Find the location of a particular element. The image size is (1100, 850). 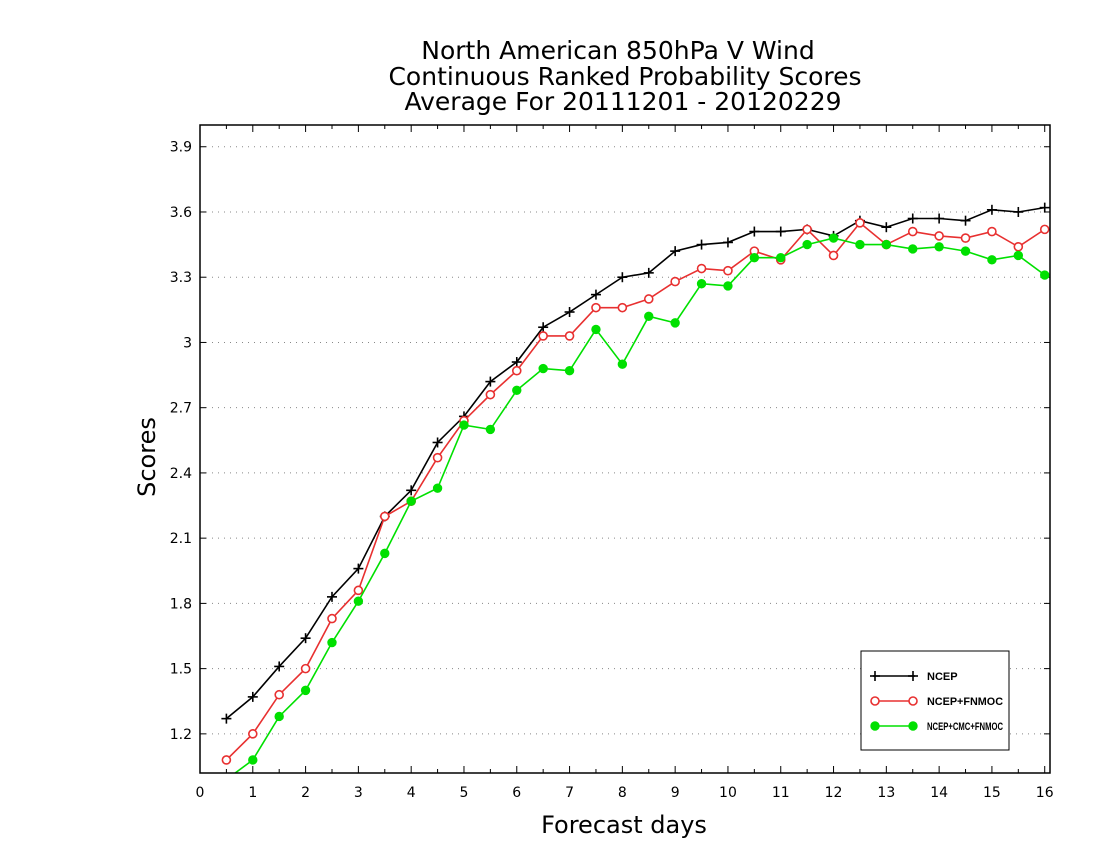

x-tick-label: 4 is located at coordinates (411, 793).